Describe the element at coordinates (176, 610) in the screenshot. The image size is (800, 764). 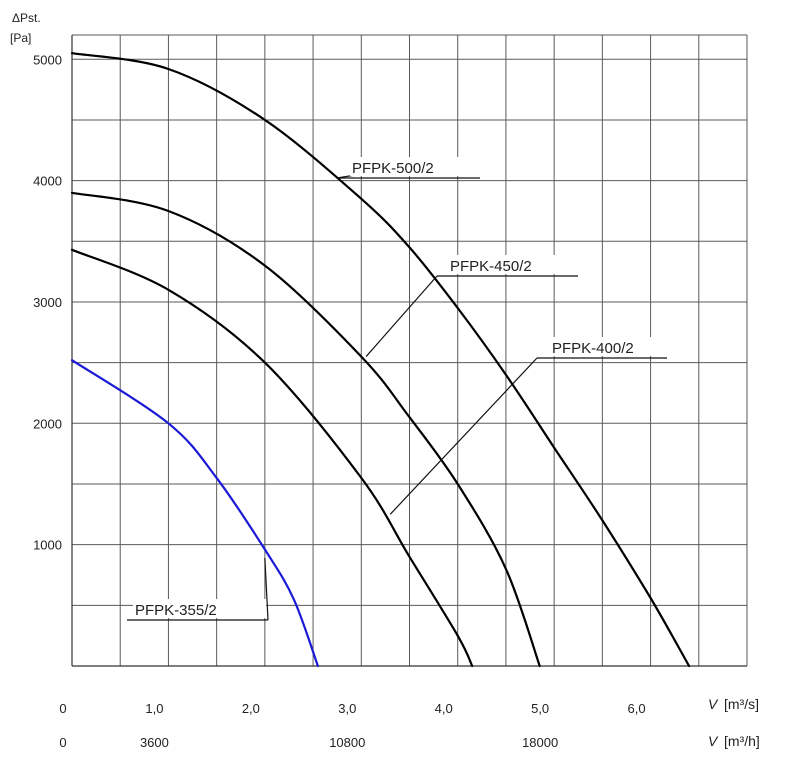
I see `callout-label-pfpk-355-2: PFPK-355/2` at that location.